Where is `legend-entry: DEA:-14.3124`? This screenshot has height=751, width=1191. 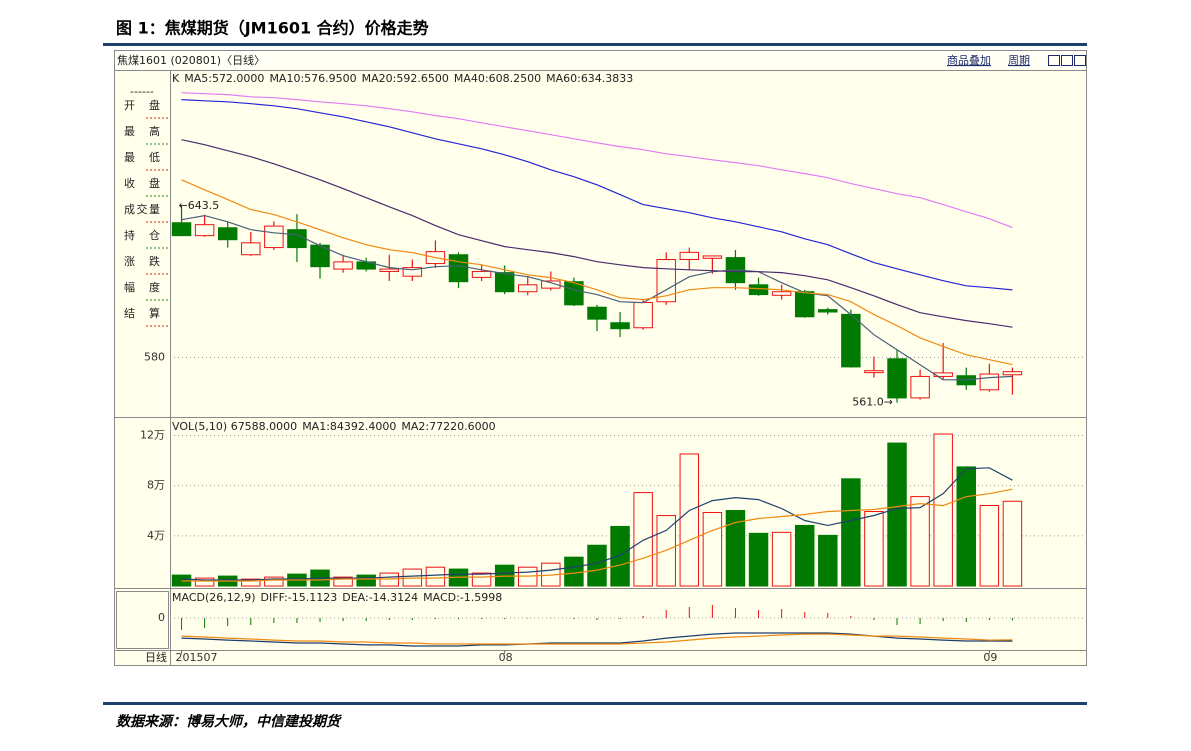
legend-entry: DEA:-14.3124 is located at coordinates (380, 597).